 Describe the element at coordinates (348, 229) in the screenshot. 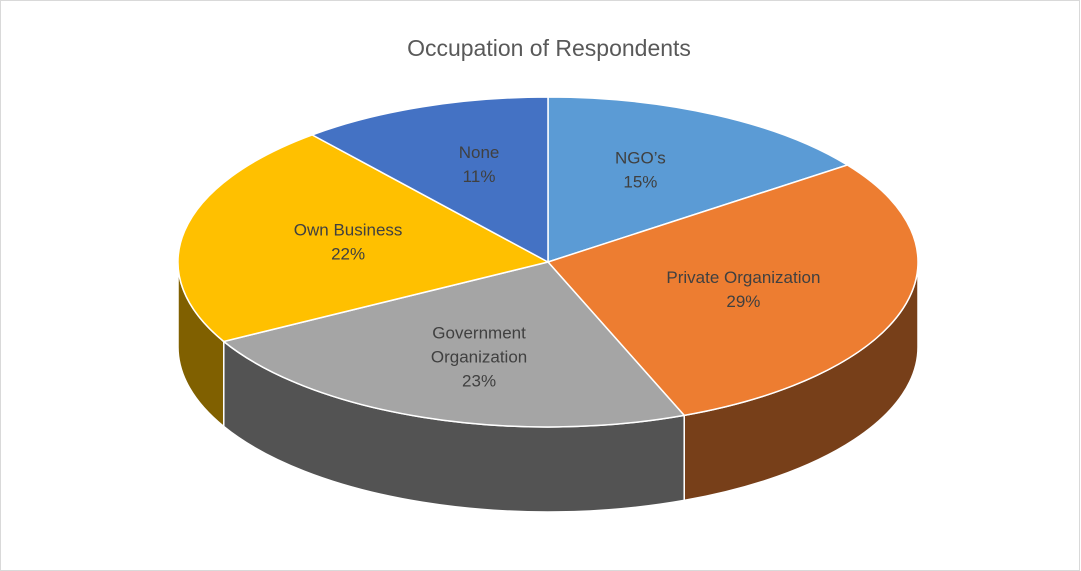

I see `data-label-name: Own Business` at that location.